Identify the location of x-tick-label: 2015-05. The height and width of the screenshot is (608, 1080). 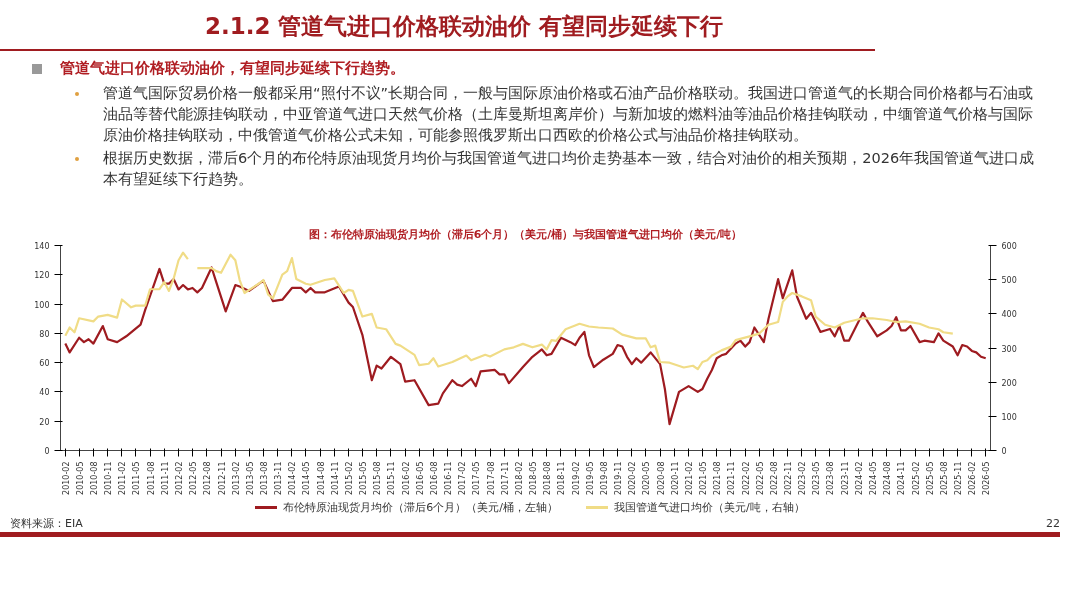
(363, 478).